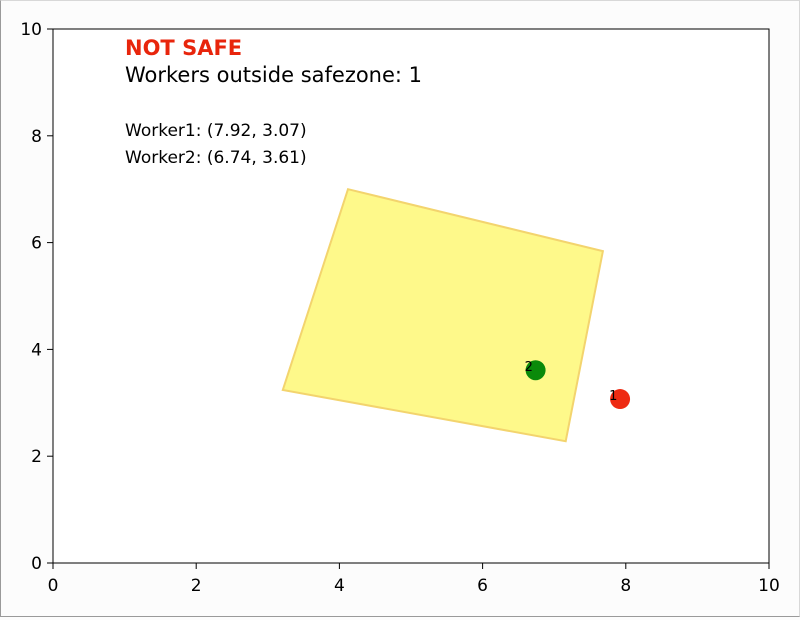  What do you see at coordinates (625, 586) in the screenshot?
I see `x-tick-label: 8` at bounding box center [625, 586].